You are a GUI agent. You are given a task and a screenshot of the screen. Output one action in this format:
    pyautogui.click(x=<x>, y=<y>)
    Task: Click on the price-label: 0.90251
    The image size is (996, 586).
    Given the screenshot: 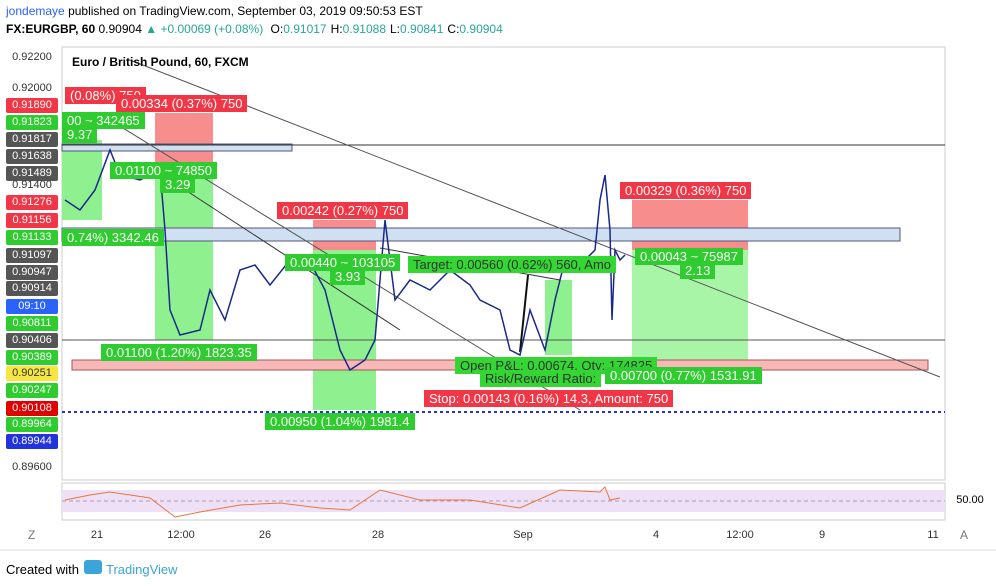 What is the action you would take?
    pyautogui.click(x=32, y=373)
    